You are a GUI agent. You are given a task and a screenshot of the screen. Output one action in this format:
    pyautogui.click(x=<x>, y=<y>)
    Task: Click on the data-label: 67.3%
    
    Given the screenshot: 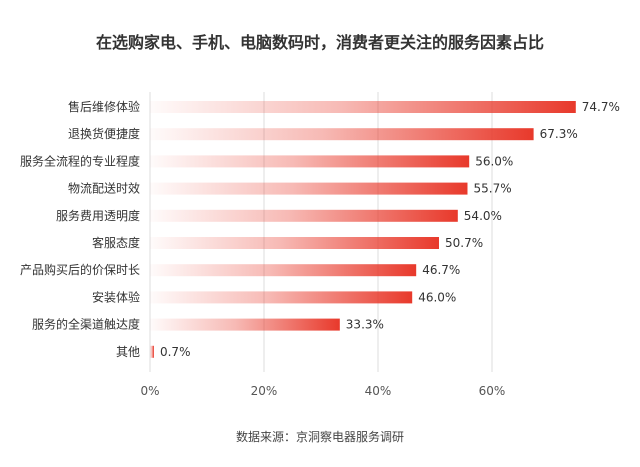 What is the action you would take?
    pyautogui.click(x=559, y=134)
    